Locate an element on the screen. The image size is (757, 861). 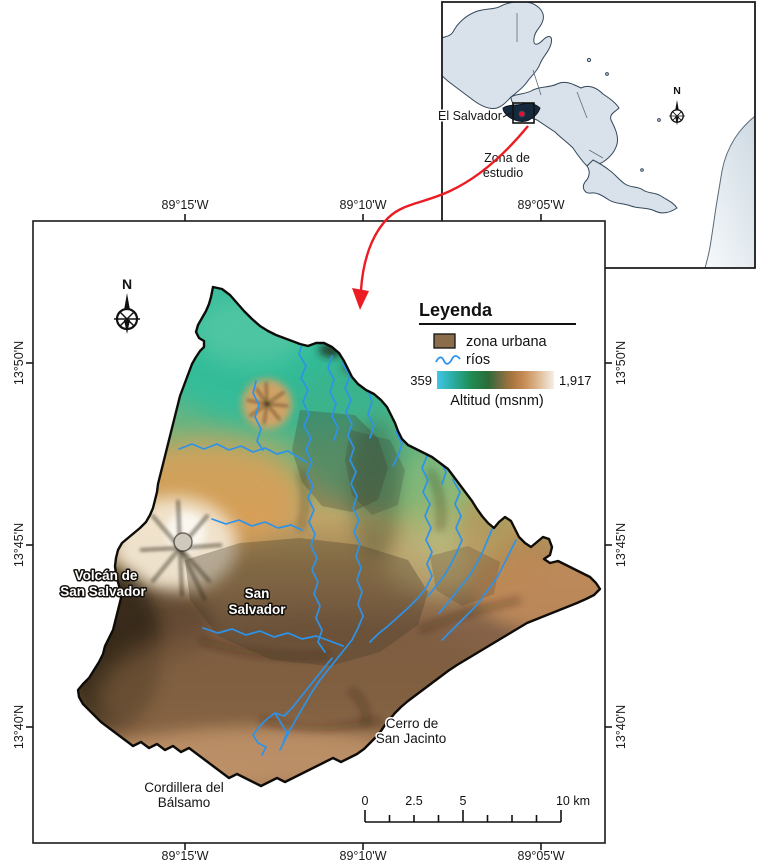
arrowhead is located at coordinates (360, 299).